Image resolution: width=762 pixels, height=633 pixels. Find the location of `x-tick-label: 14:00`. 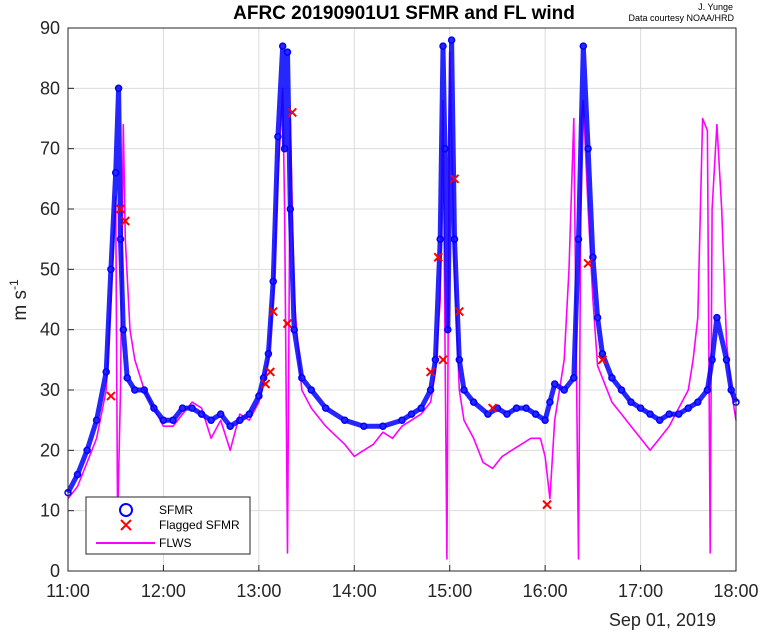

x-tick-label: 14:00 is located at coordinates (354, 591).